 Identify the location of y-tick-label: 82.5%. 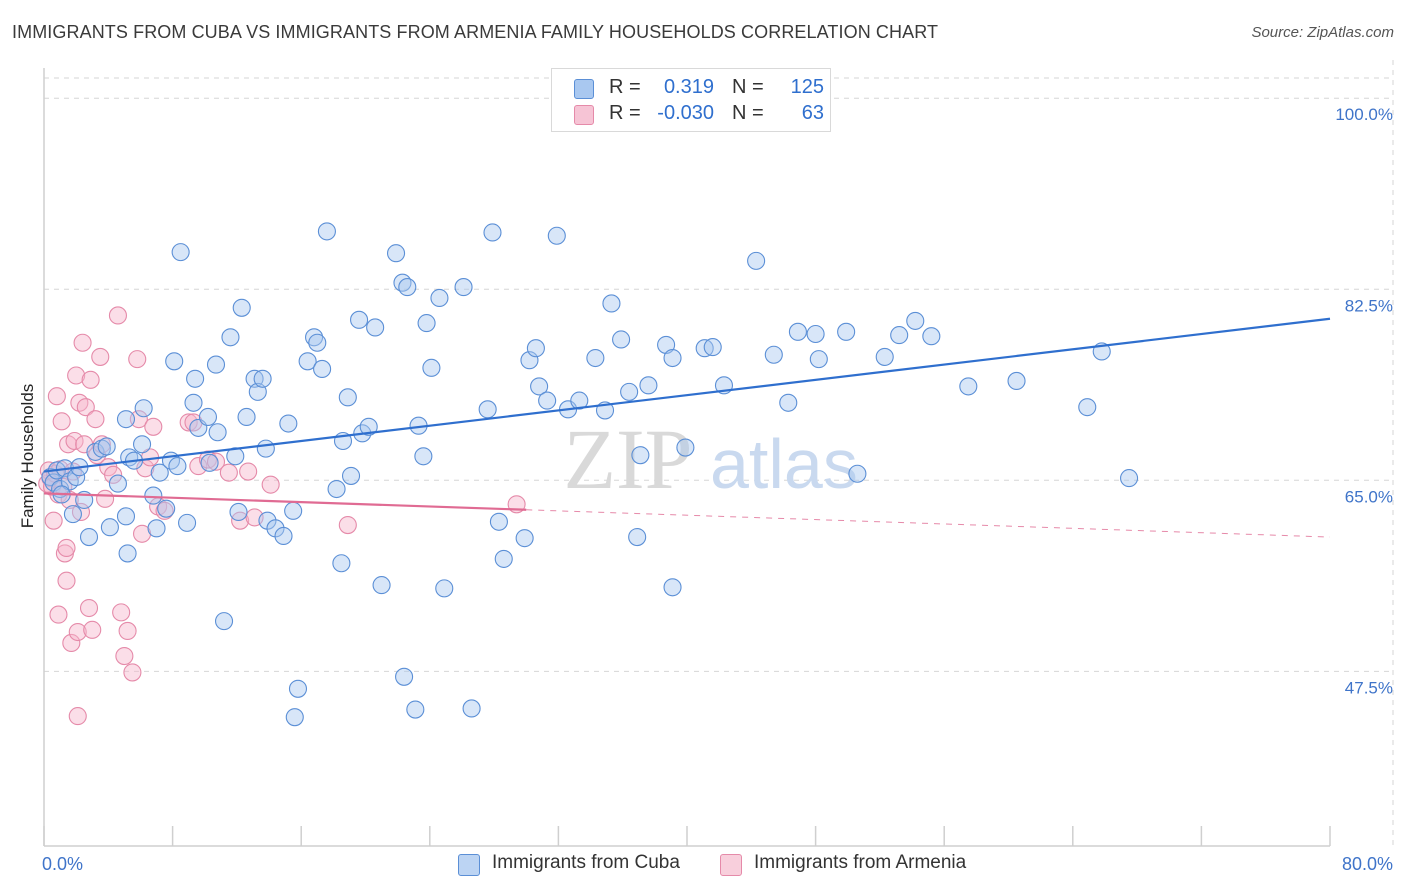
(1369, 305).